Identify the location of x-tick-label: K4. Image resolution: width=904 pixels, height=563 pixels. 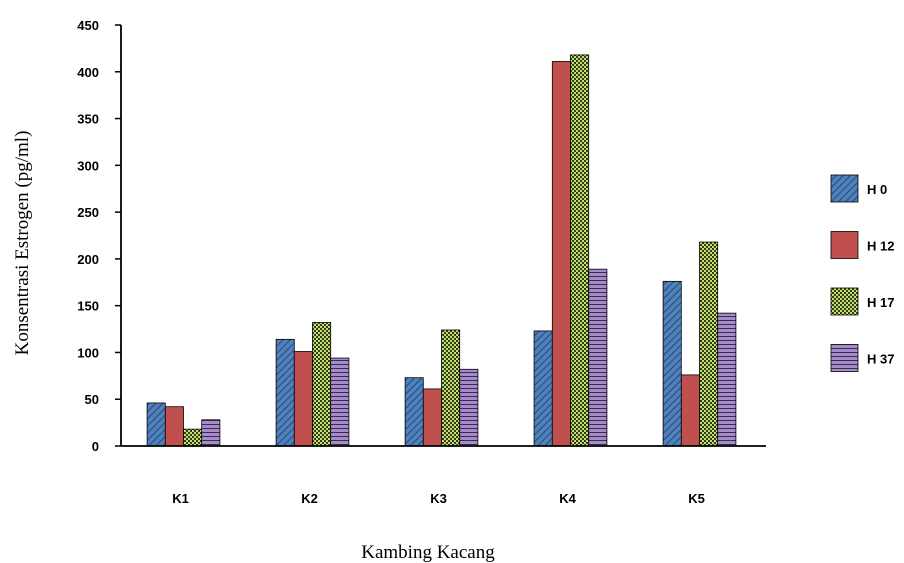
(567, 498).